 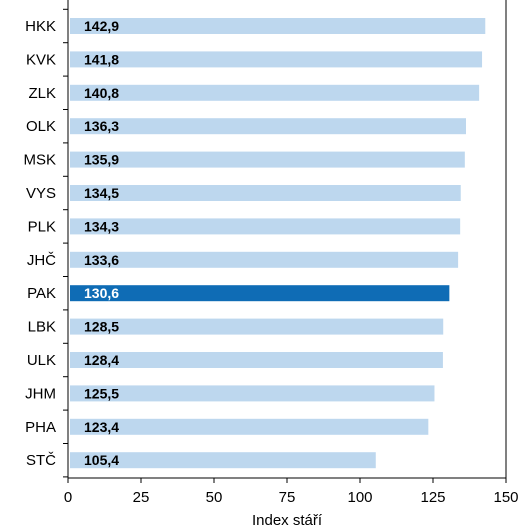 I want to click on category-label: ZLK, so click(x=42, y=93).